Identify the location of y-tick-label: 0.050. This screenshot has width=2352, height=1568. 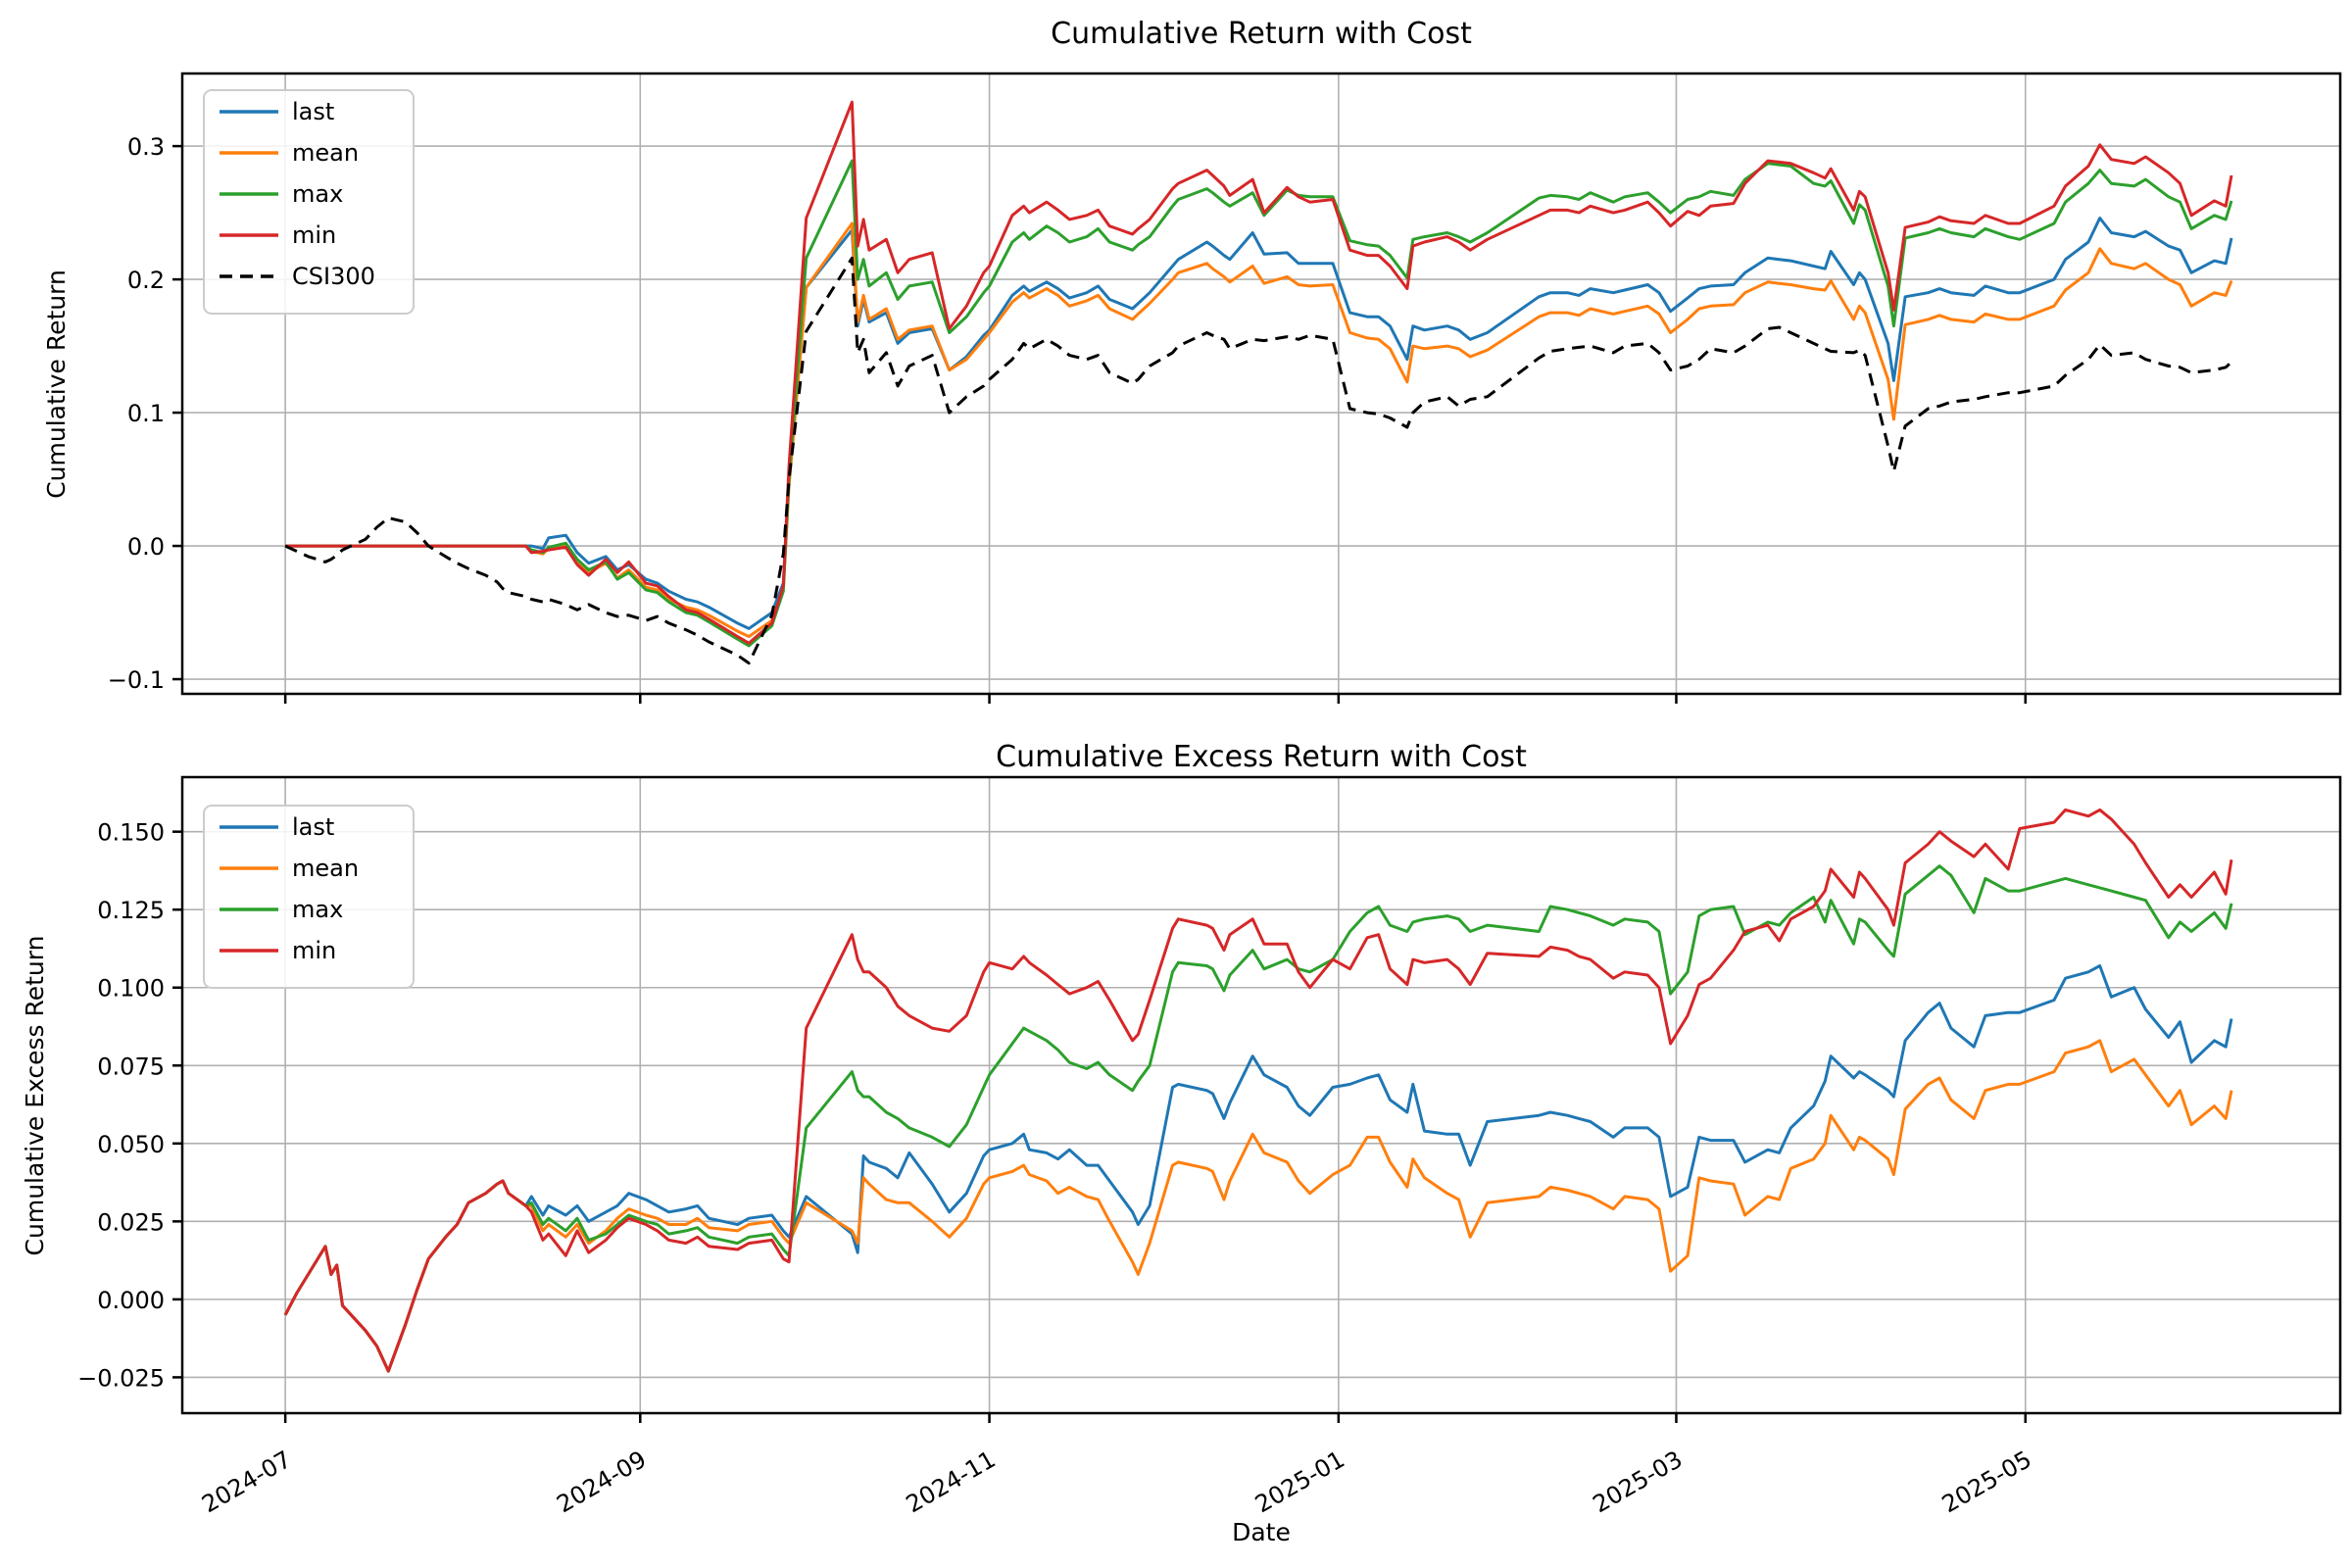
(131, 1144).